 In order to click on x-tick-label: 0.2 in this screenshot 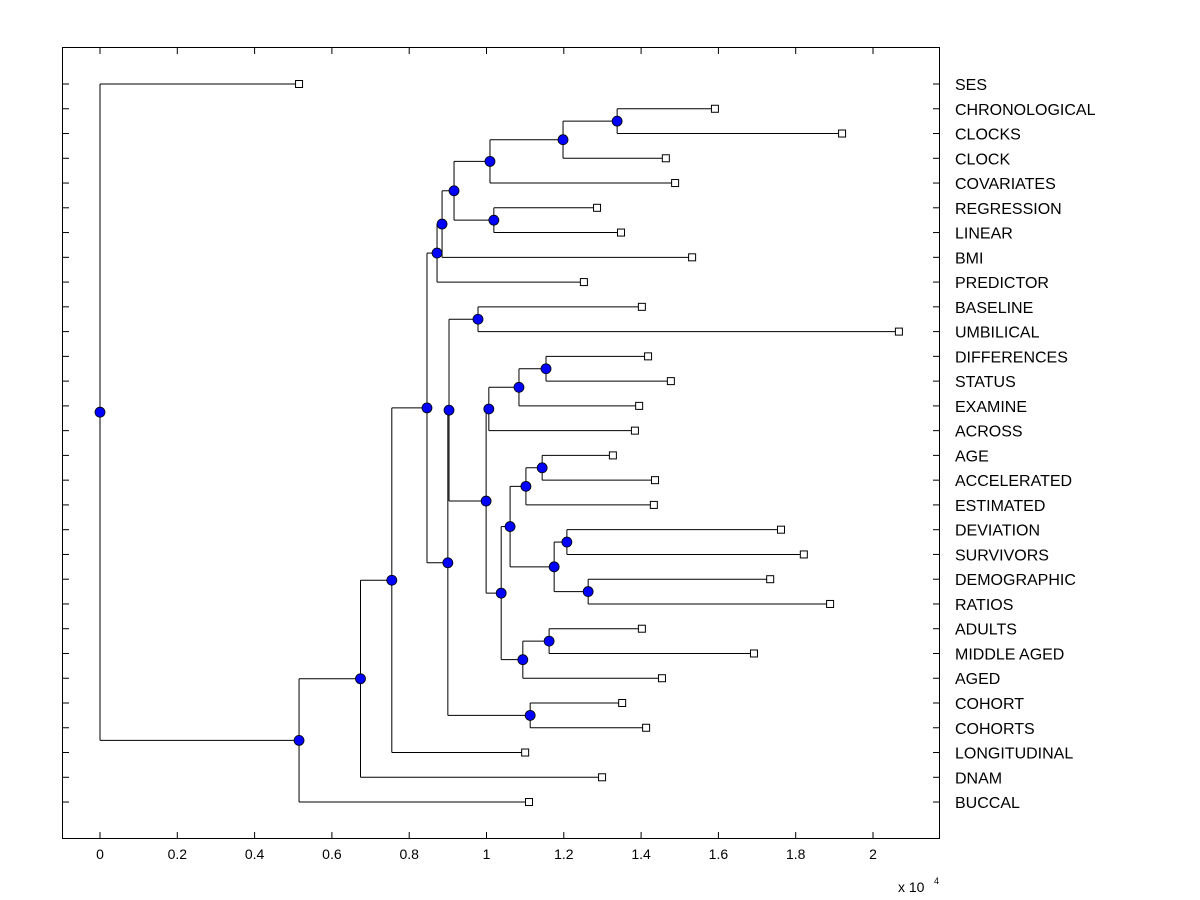, I will do `click(178, 854)`.